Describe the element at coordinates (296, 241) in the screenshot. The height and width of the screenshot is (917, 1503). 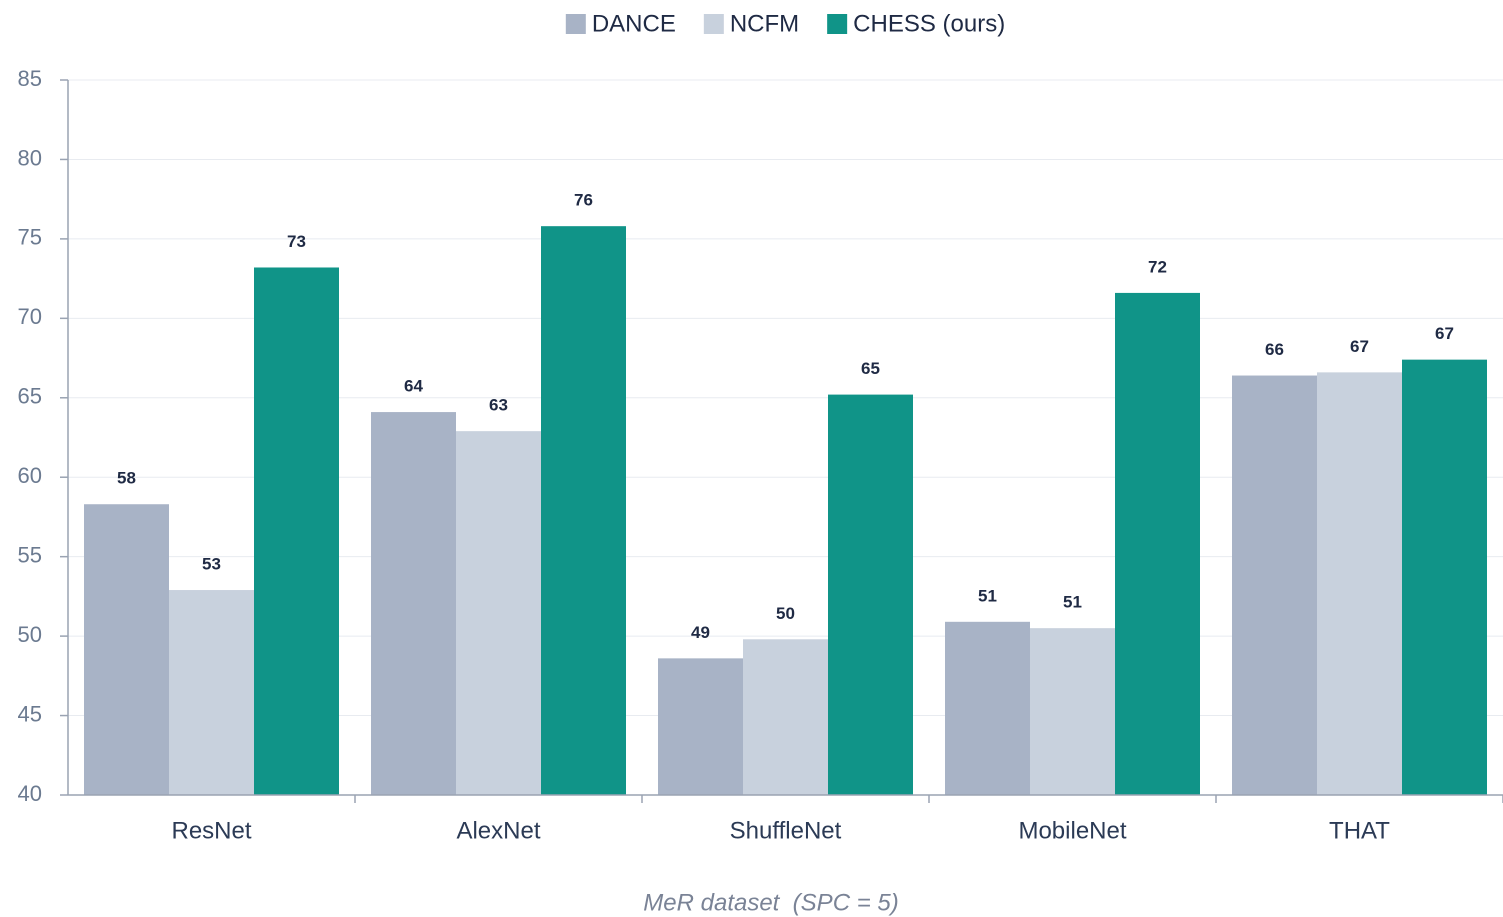
I see `value-label: 73` at that location.